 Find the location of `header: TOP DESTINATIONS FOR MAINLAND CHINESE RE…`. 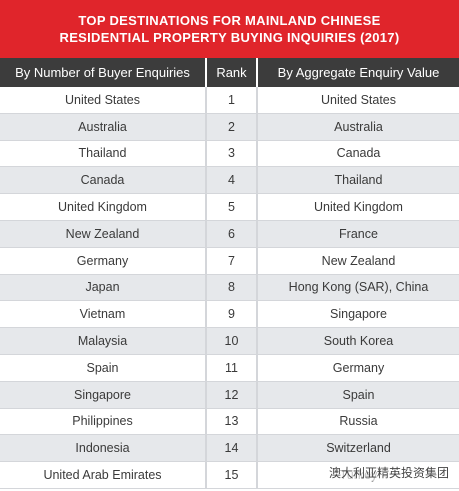

header: TOP DESTINATIONS FOR MAINLAND CHINESE RE… is located at coordinates (229, 29).